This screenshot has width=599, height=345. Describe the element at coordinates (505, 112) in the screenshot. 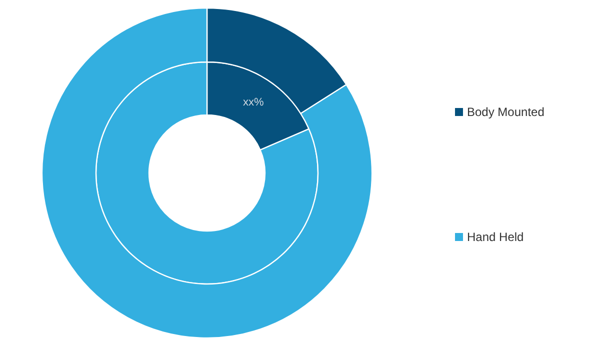

I see `legend-label: Body Mounted` at that location.